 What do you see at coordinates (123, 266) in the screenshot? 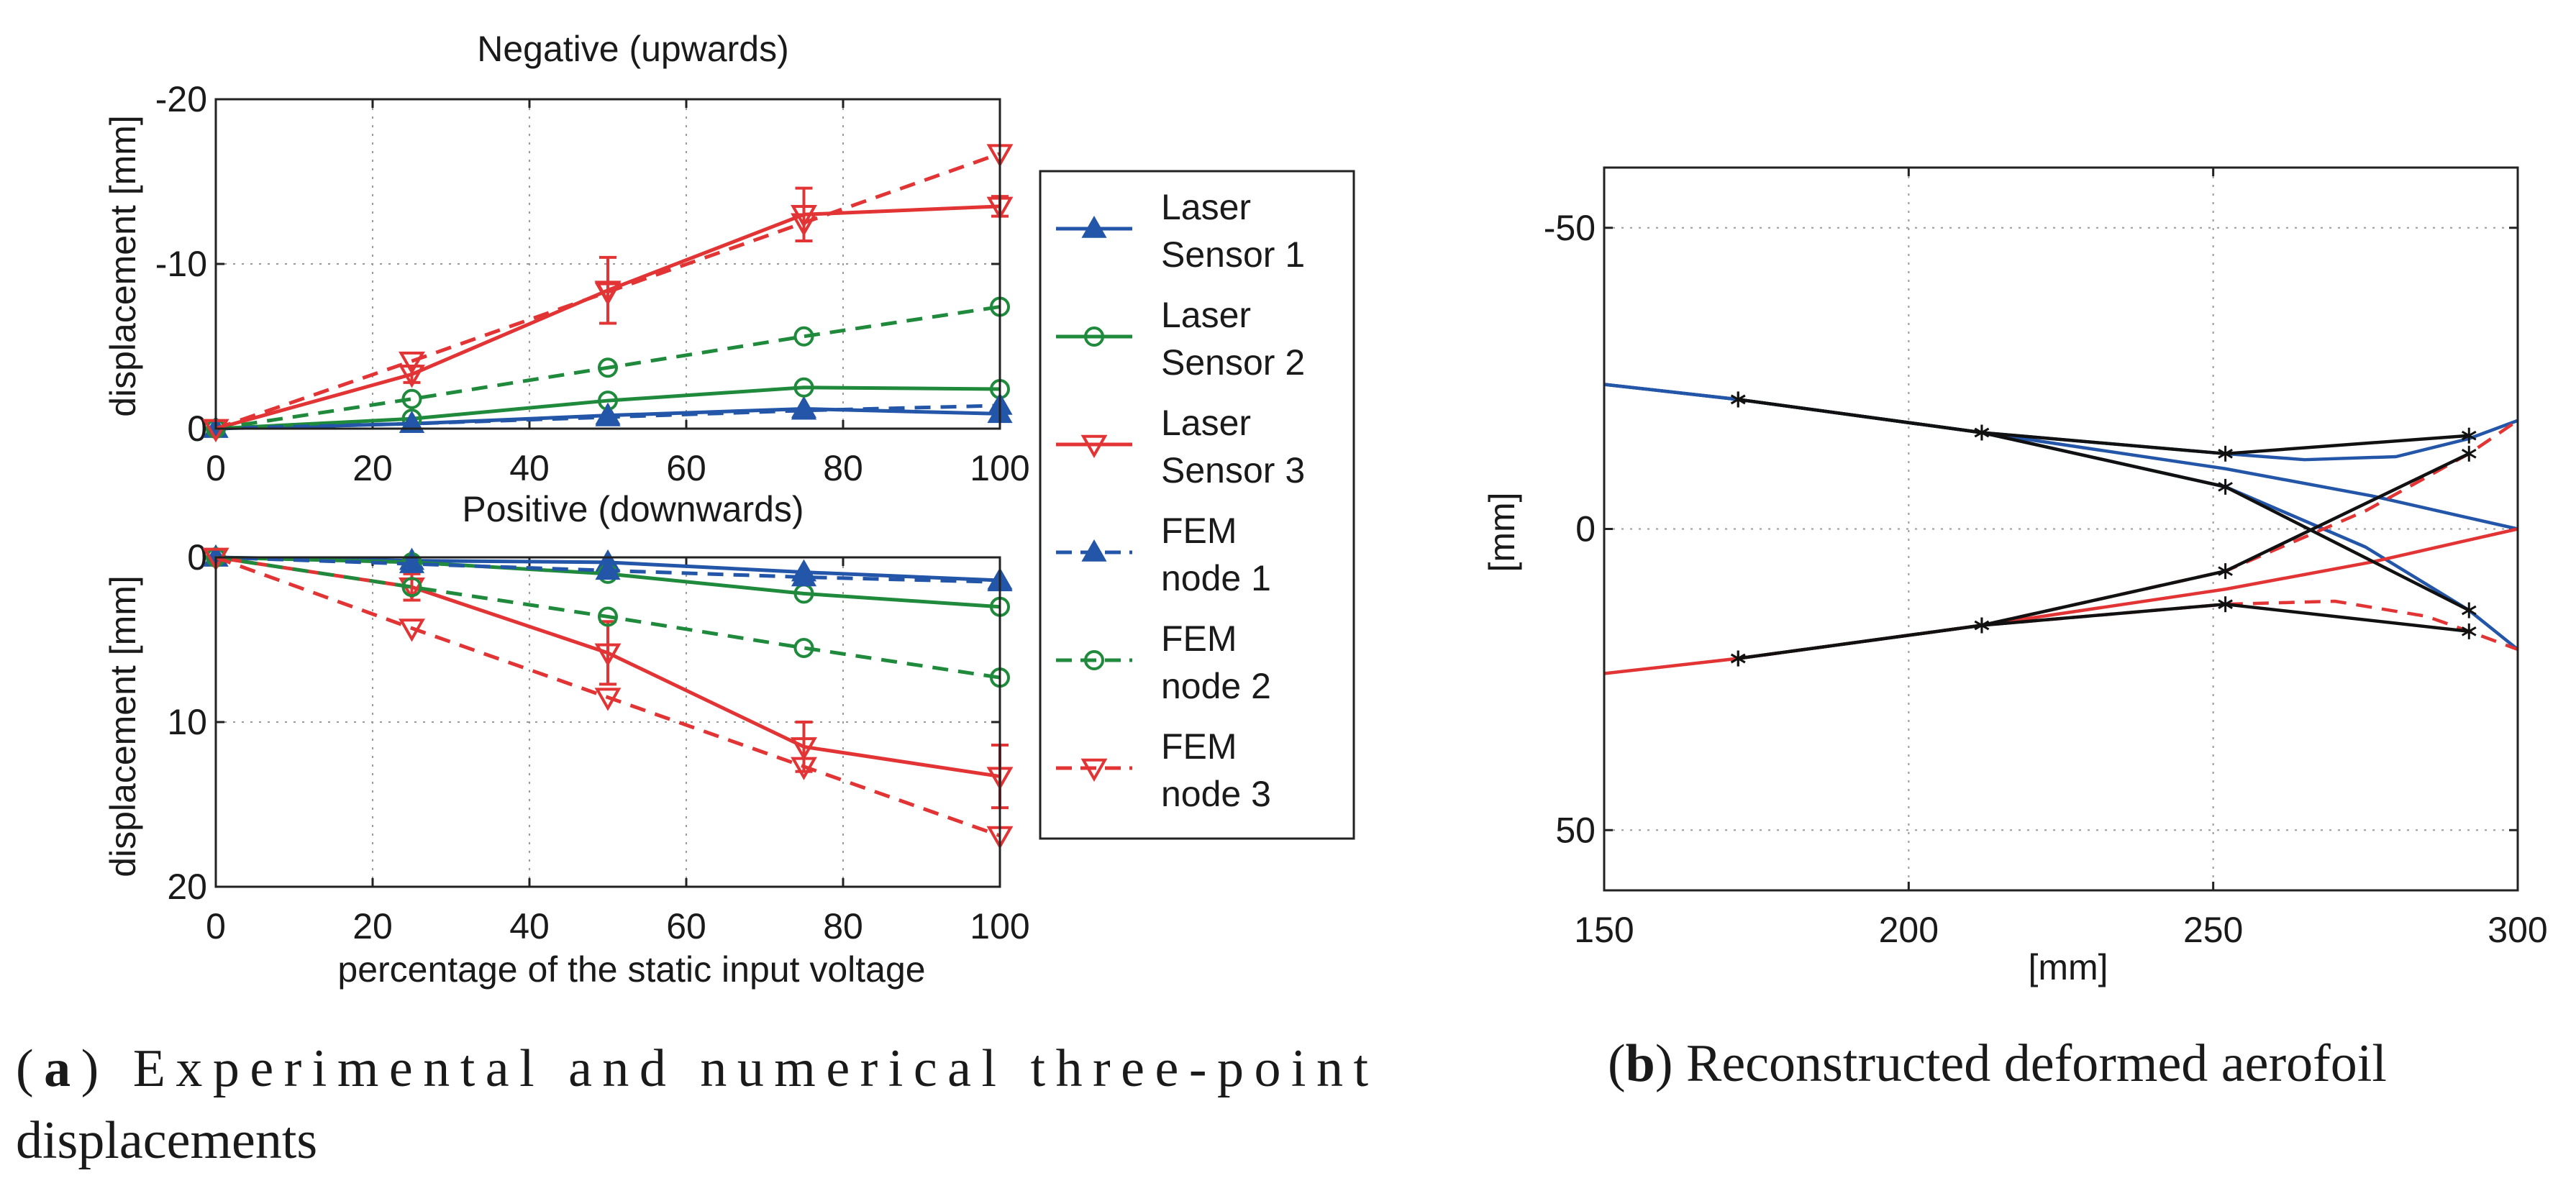
I see `upper-chart-ylabel: displacement [mm]` at bounding box center [123, 266].